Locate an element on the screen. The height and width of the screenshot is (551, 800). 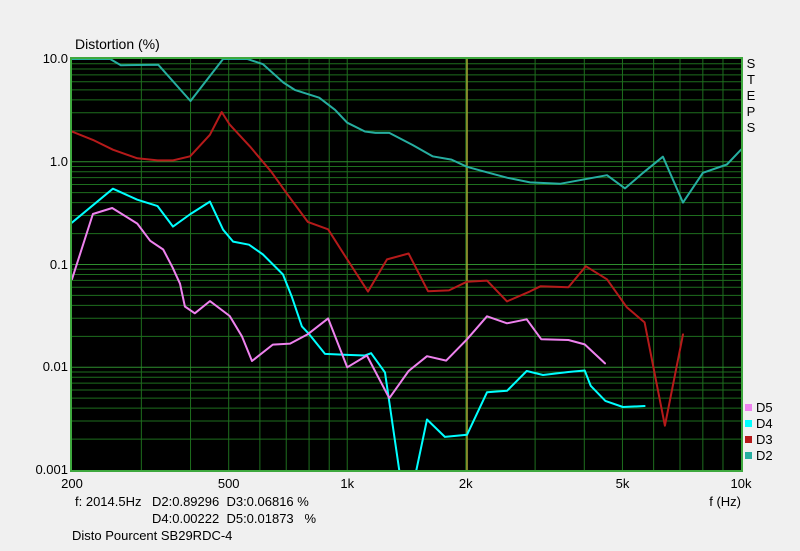
legend-swatch-D2 is located at coordinates (748, 455).